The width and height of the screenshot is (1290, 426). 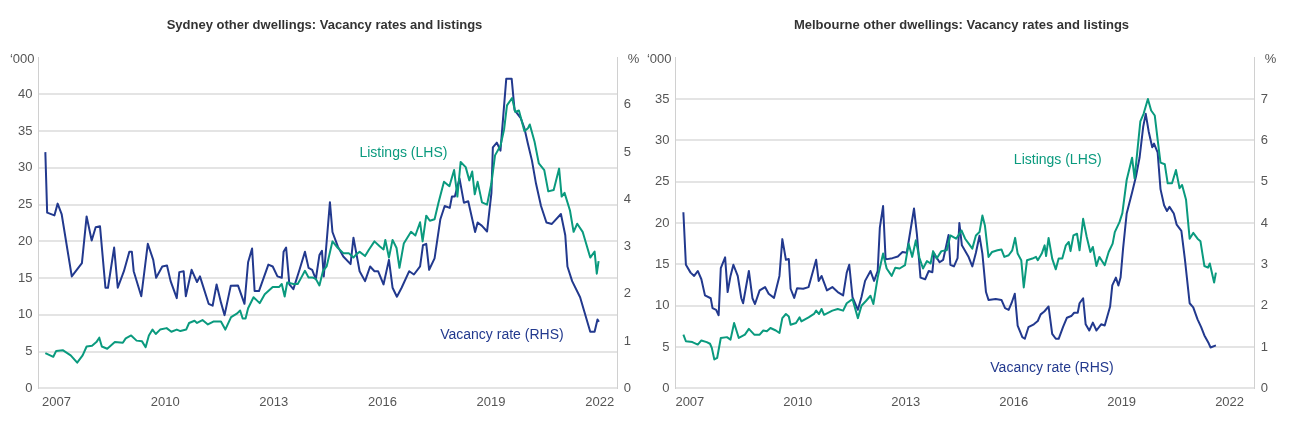 I want to click on text: Vacancy rate (RHS), so click(x=1052, y=367).